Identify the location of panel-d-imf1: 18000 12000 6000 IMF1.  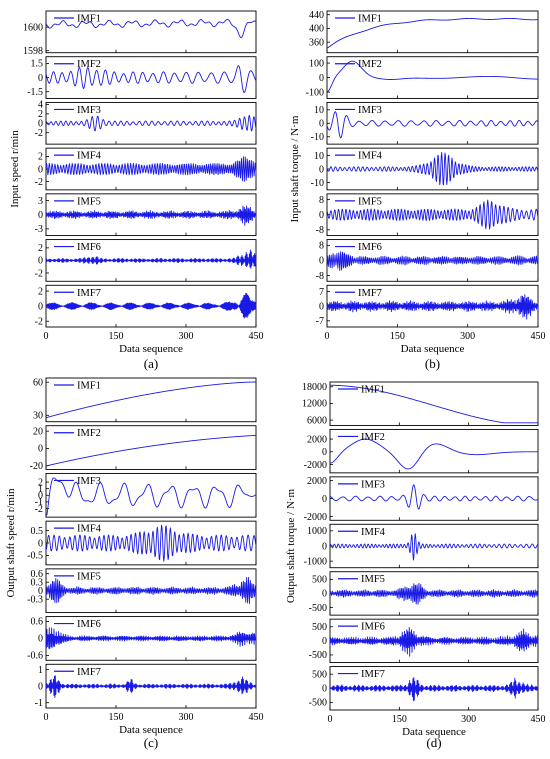
(420, 403).